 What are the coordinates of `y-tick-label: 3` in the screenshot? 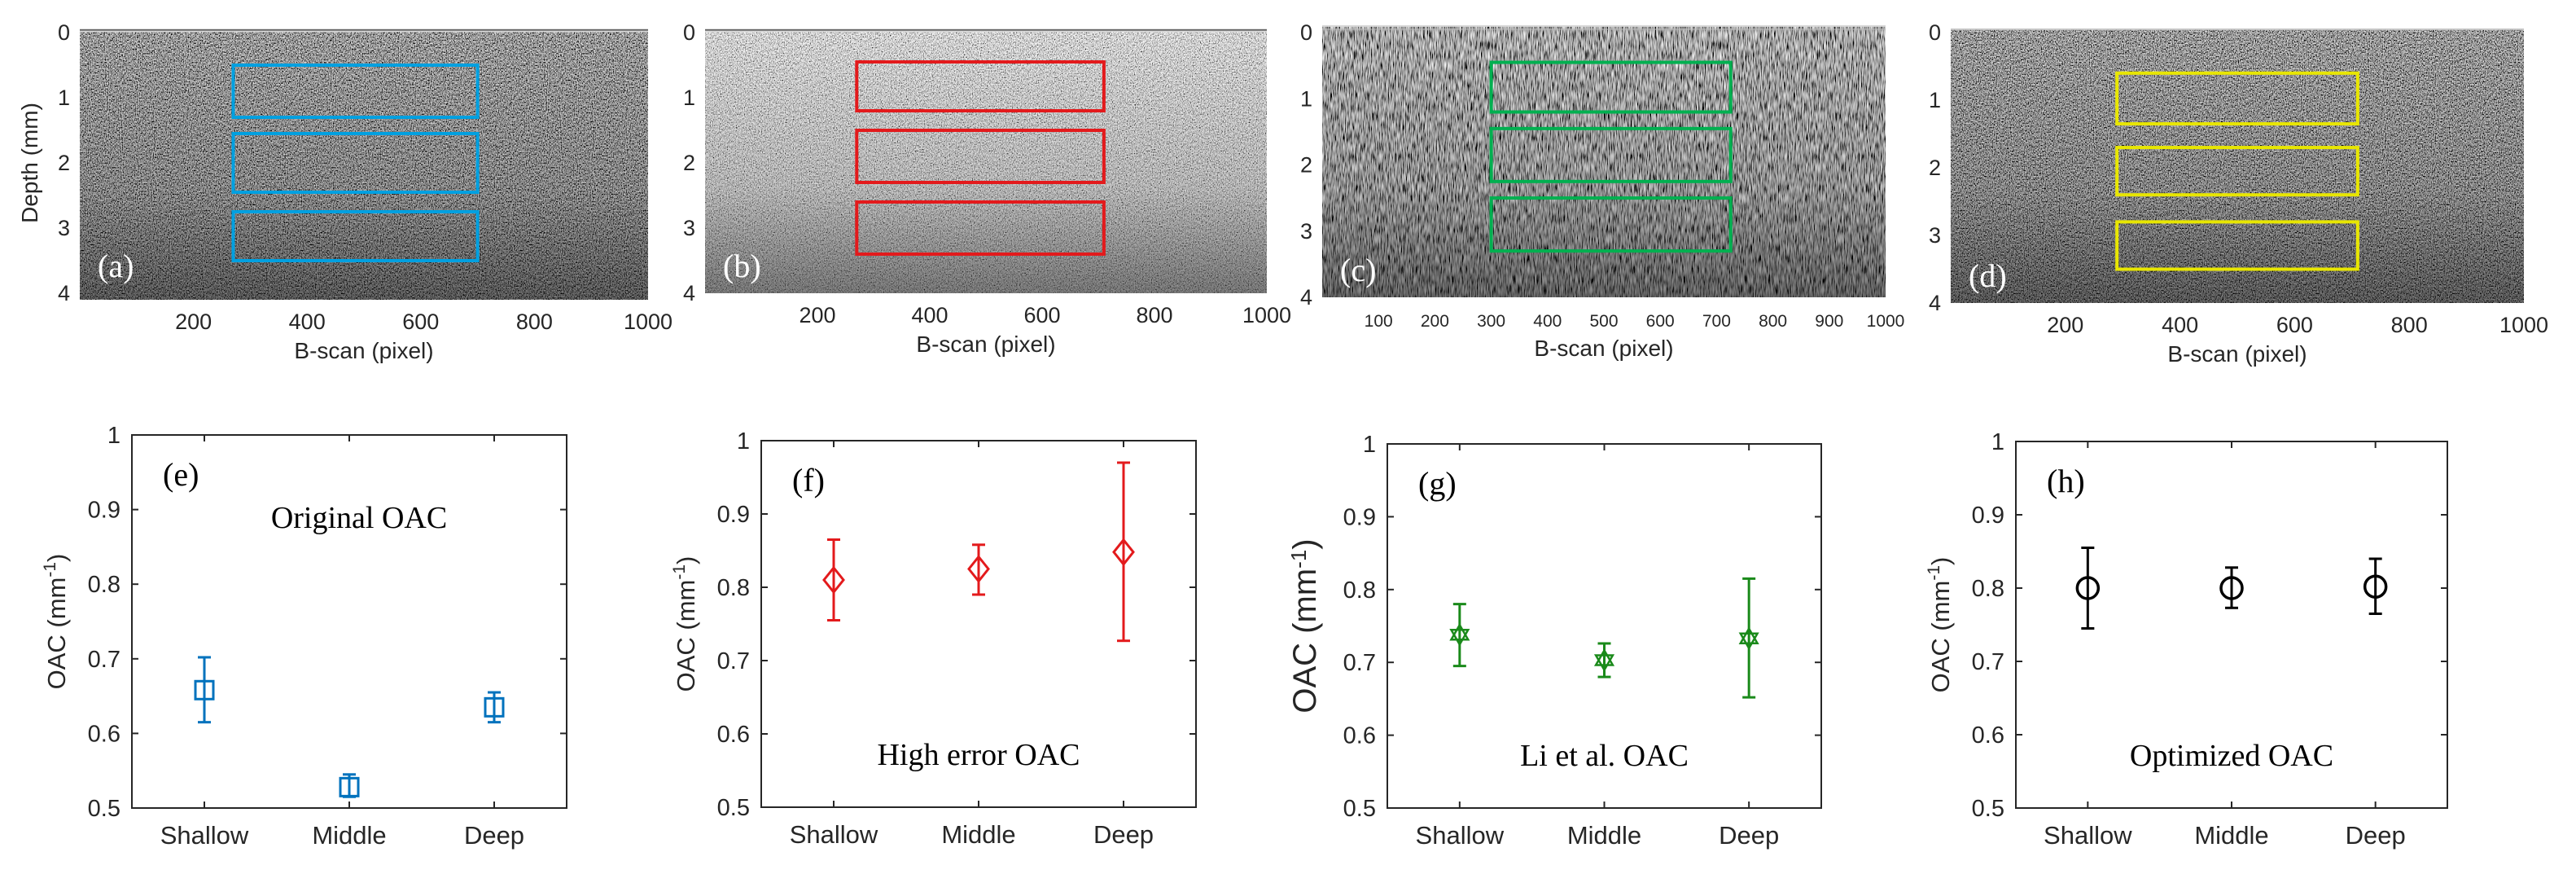 It's located at (1935, 236).